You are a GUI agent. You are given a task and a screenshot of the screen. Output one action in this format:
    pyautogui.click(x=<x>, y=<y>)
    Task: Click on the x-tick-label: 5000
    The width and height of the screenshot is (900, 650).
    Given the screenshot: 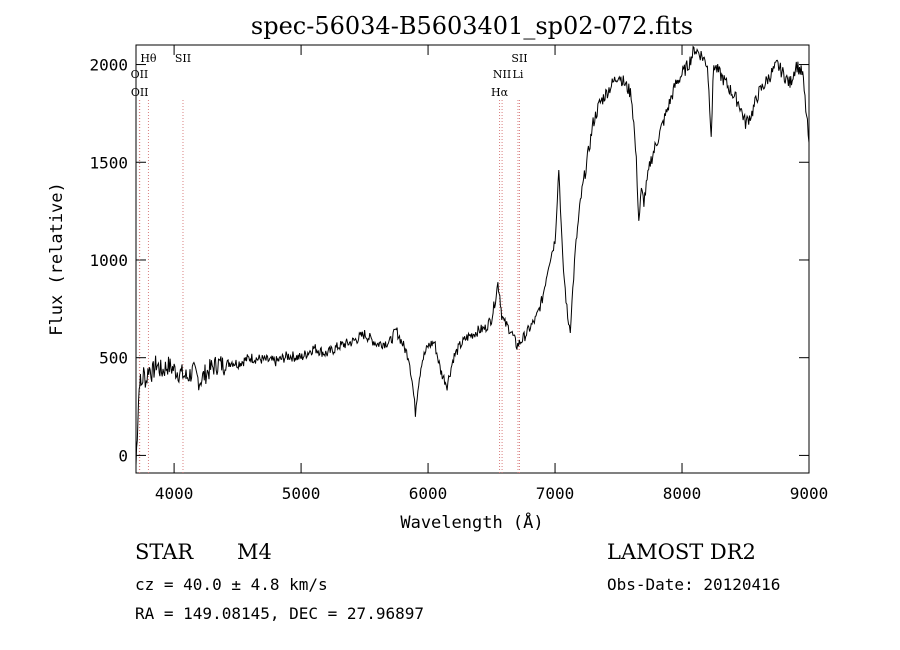 What is the action you would take?
    pyautogui.click(x=301, y=493)
    